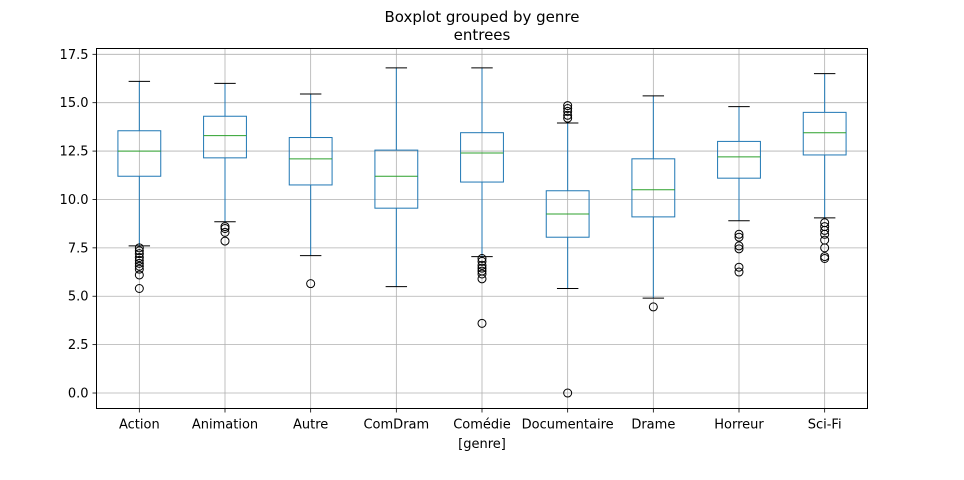 This screenshot has width=964, height=480. Describe the element at coordinates (482, 17) in the screenshot. I see `chart-title: Boxplot grouped by genre` at that location.